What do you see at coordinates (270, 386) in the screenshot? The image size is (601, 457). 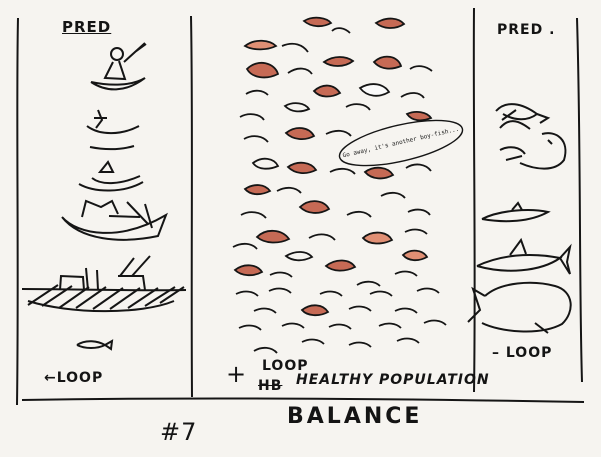 I see `scribbled-word: HB` at bounding box center [270, 386].